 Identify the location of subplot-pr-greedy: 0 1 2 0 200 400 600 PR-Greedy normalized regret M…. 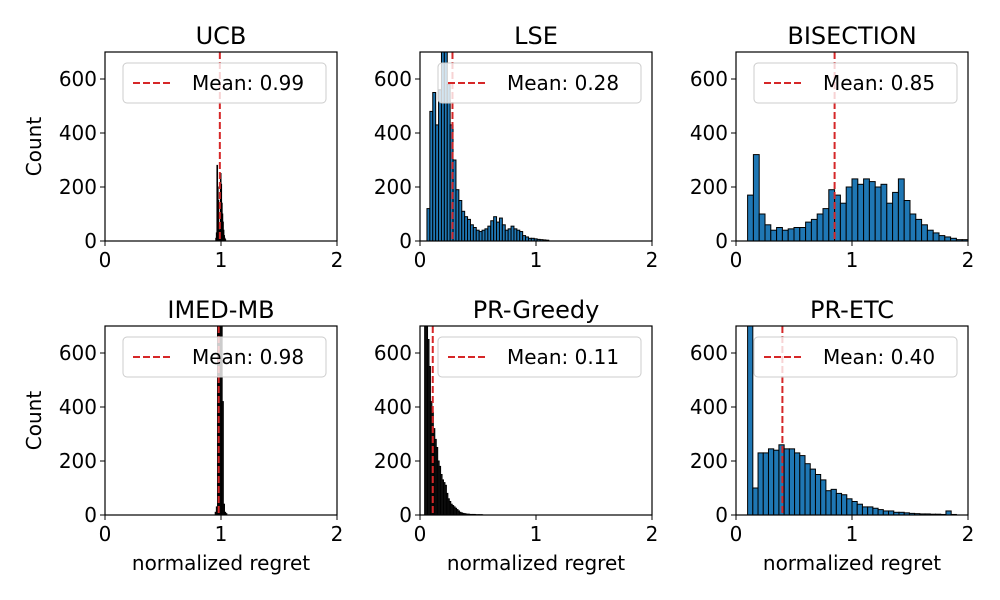
(516, 435).